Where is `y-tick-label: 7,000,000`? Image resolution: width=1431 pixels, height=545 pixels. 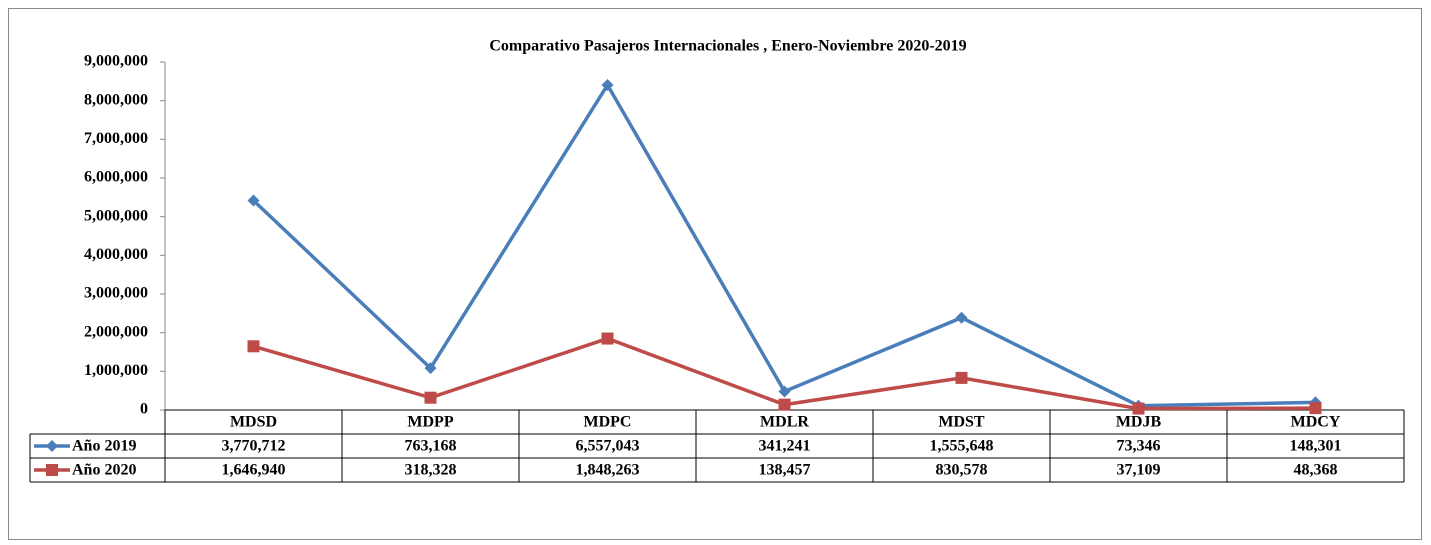 y-tick-label: 7,000,000 is located at coordinates (116, 138).